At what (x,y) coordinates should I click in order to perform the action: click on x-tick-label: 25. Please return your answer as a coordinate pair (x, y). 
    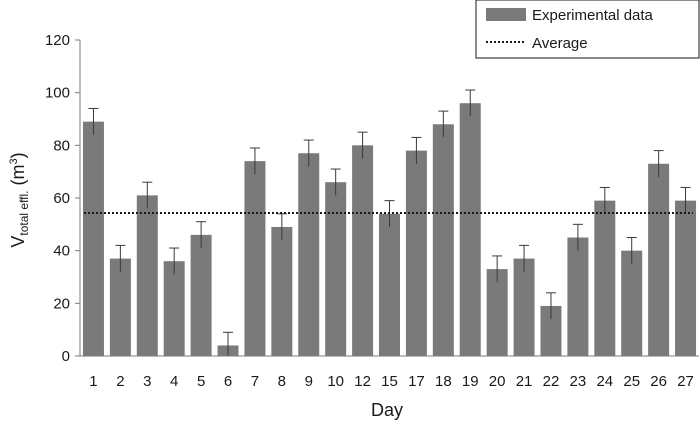
    Looking at the image, I should click on (631, 381).